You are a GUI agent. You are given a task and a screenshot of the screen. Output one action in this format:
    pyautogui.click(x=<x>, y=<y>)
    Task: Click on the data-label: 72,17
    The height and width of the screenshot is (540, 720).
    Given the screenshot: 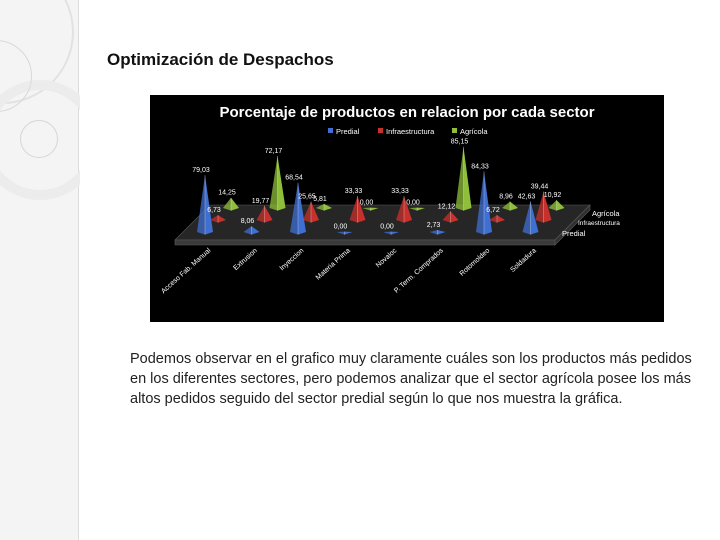 What is the action you would take?
    pyautogui.click(x=274, y=151)
    